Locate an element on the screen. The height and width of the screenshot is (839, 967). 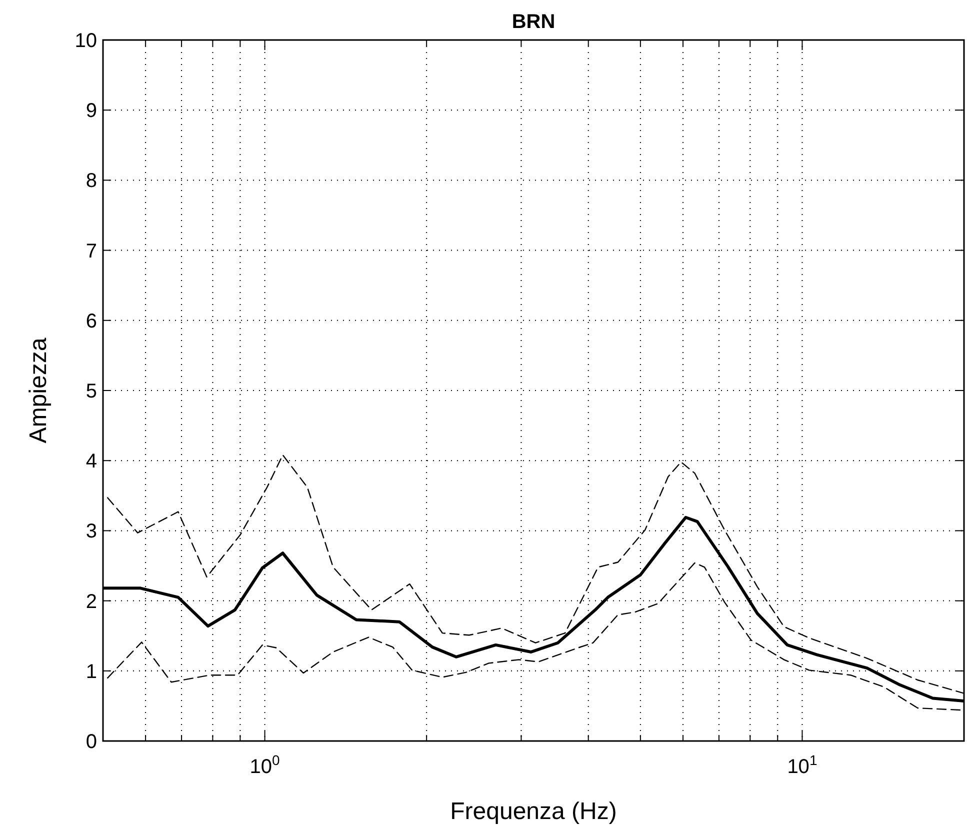
x-tick-label: 10$^{0}$ is located at coordinates (265, 765).